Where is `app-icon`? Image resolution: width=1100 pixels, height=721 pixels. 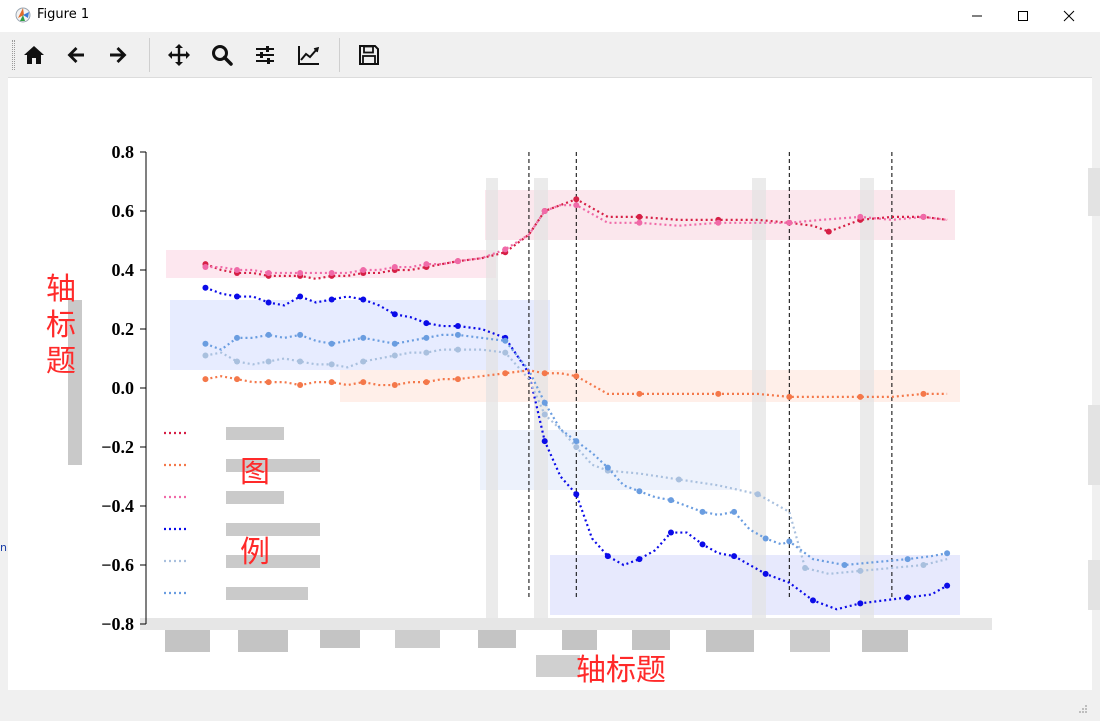 app-icon is located at coordinates (23, 15).